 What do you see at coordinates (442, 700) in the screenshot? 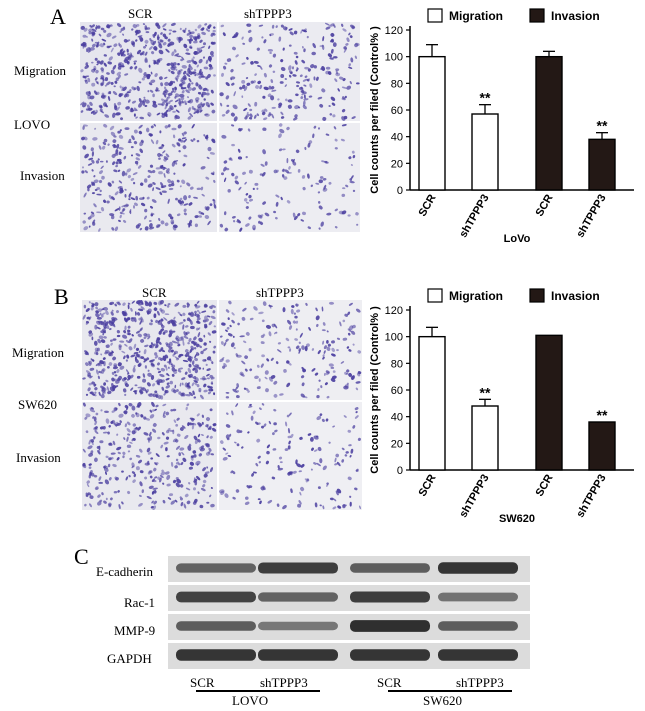
I see `group-label-sw620: SW620` at bounding box center [442, 700].